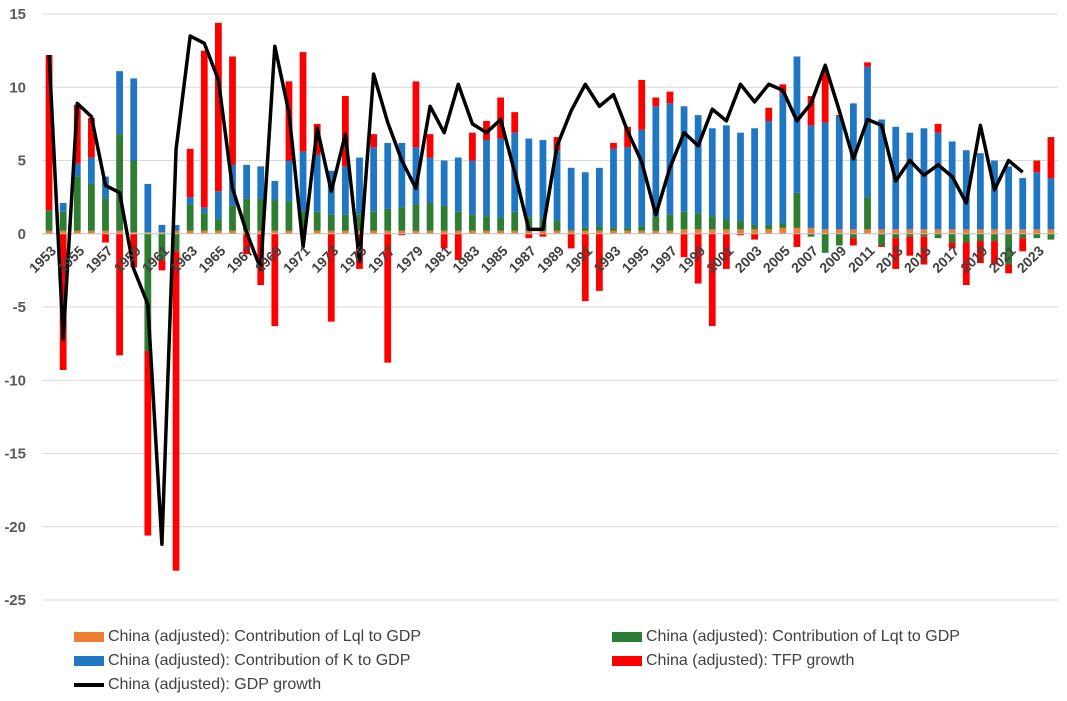 The image size is (1067, 701). I want to click on x-tick-label: 2023, so click(1030, 258).